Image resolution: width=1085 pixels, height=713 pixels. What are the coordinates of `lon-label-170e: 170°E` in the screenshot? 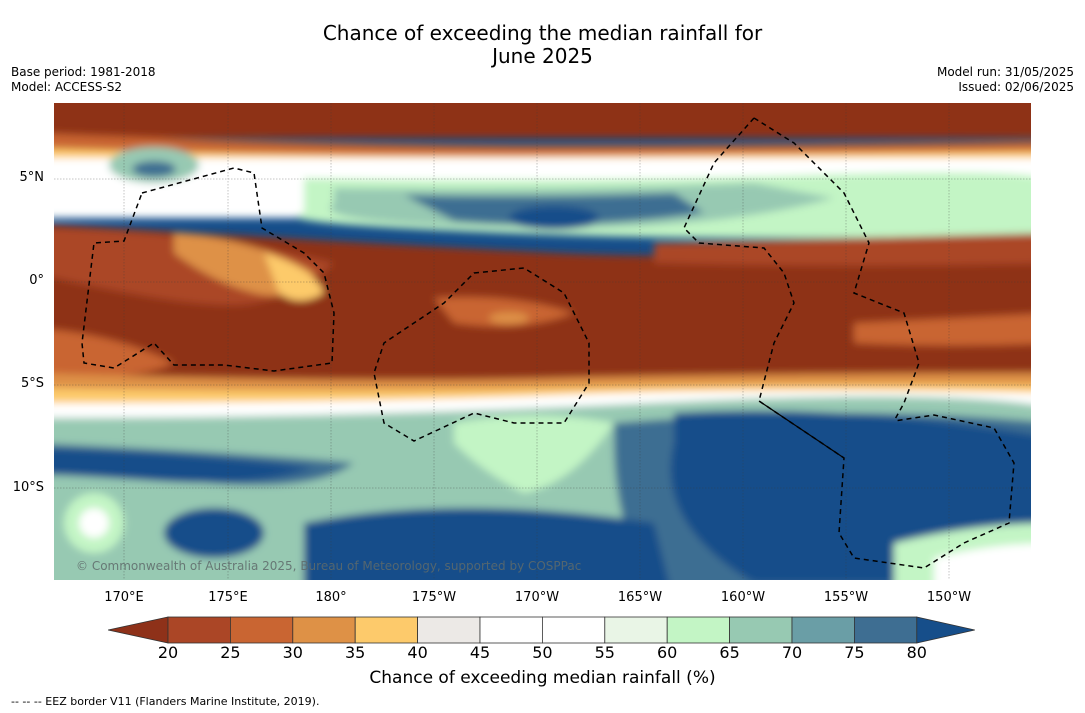 It's located at (124, 597).